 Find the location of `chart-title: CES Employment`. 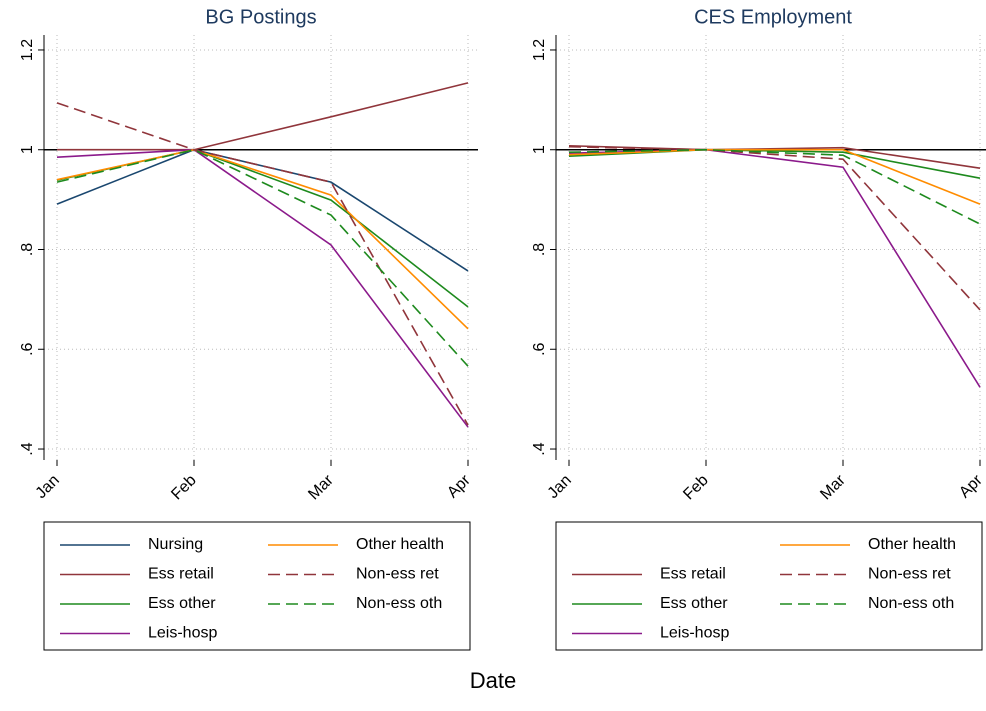

chart-title: CES Employment is located at coordinates (773, 17).